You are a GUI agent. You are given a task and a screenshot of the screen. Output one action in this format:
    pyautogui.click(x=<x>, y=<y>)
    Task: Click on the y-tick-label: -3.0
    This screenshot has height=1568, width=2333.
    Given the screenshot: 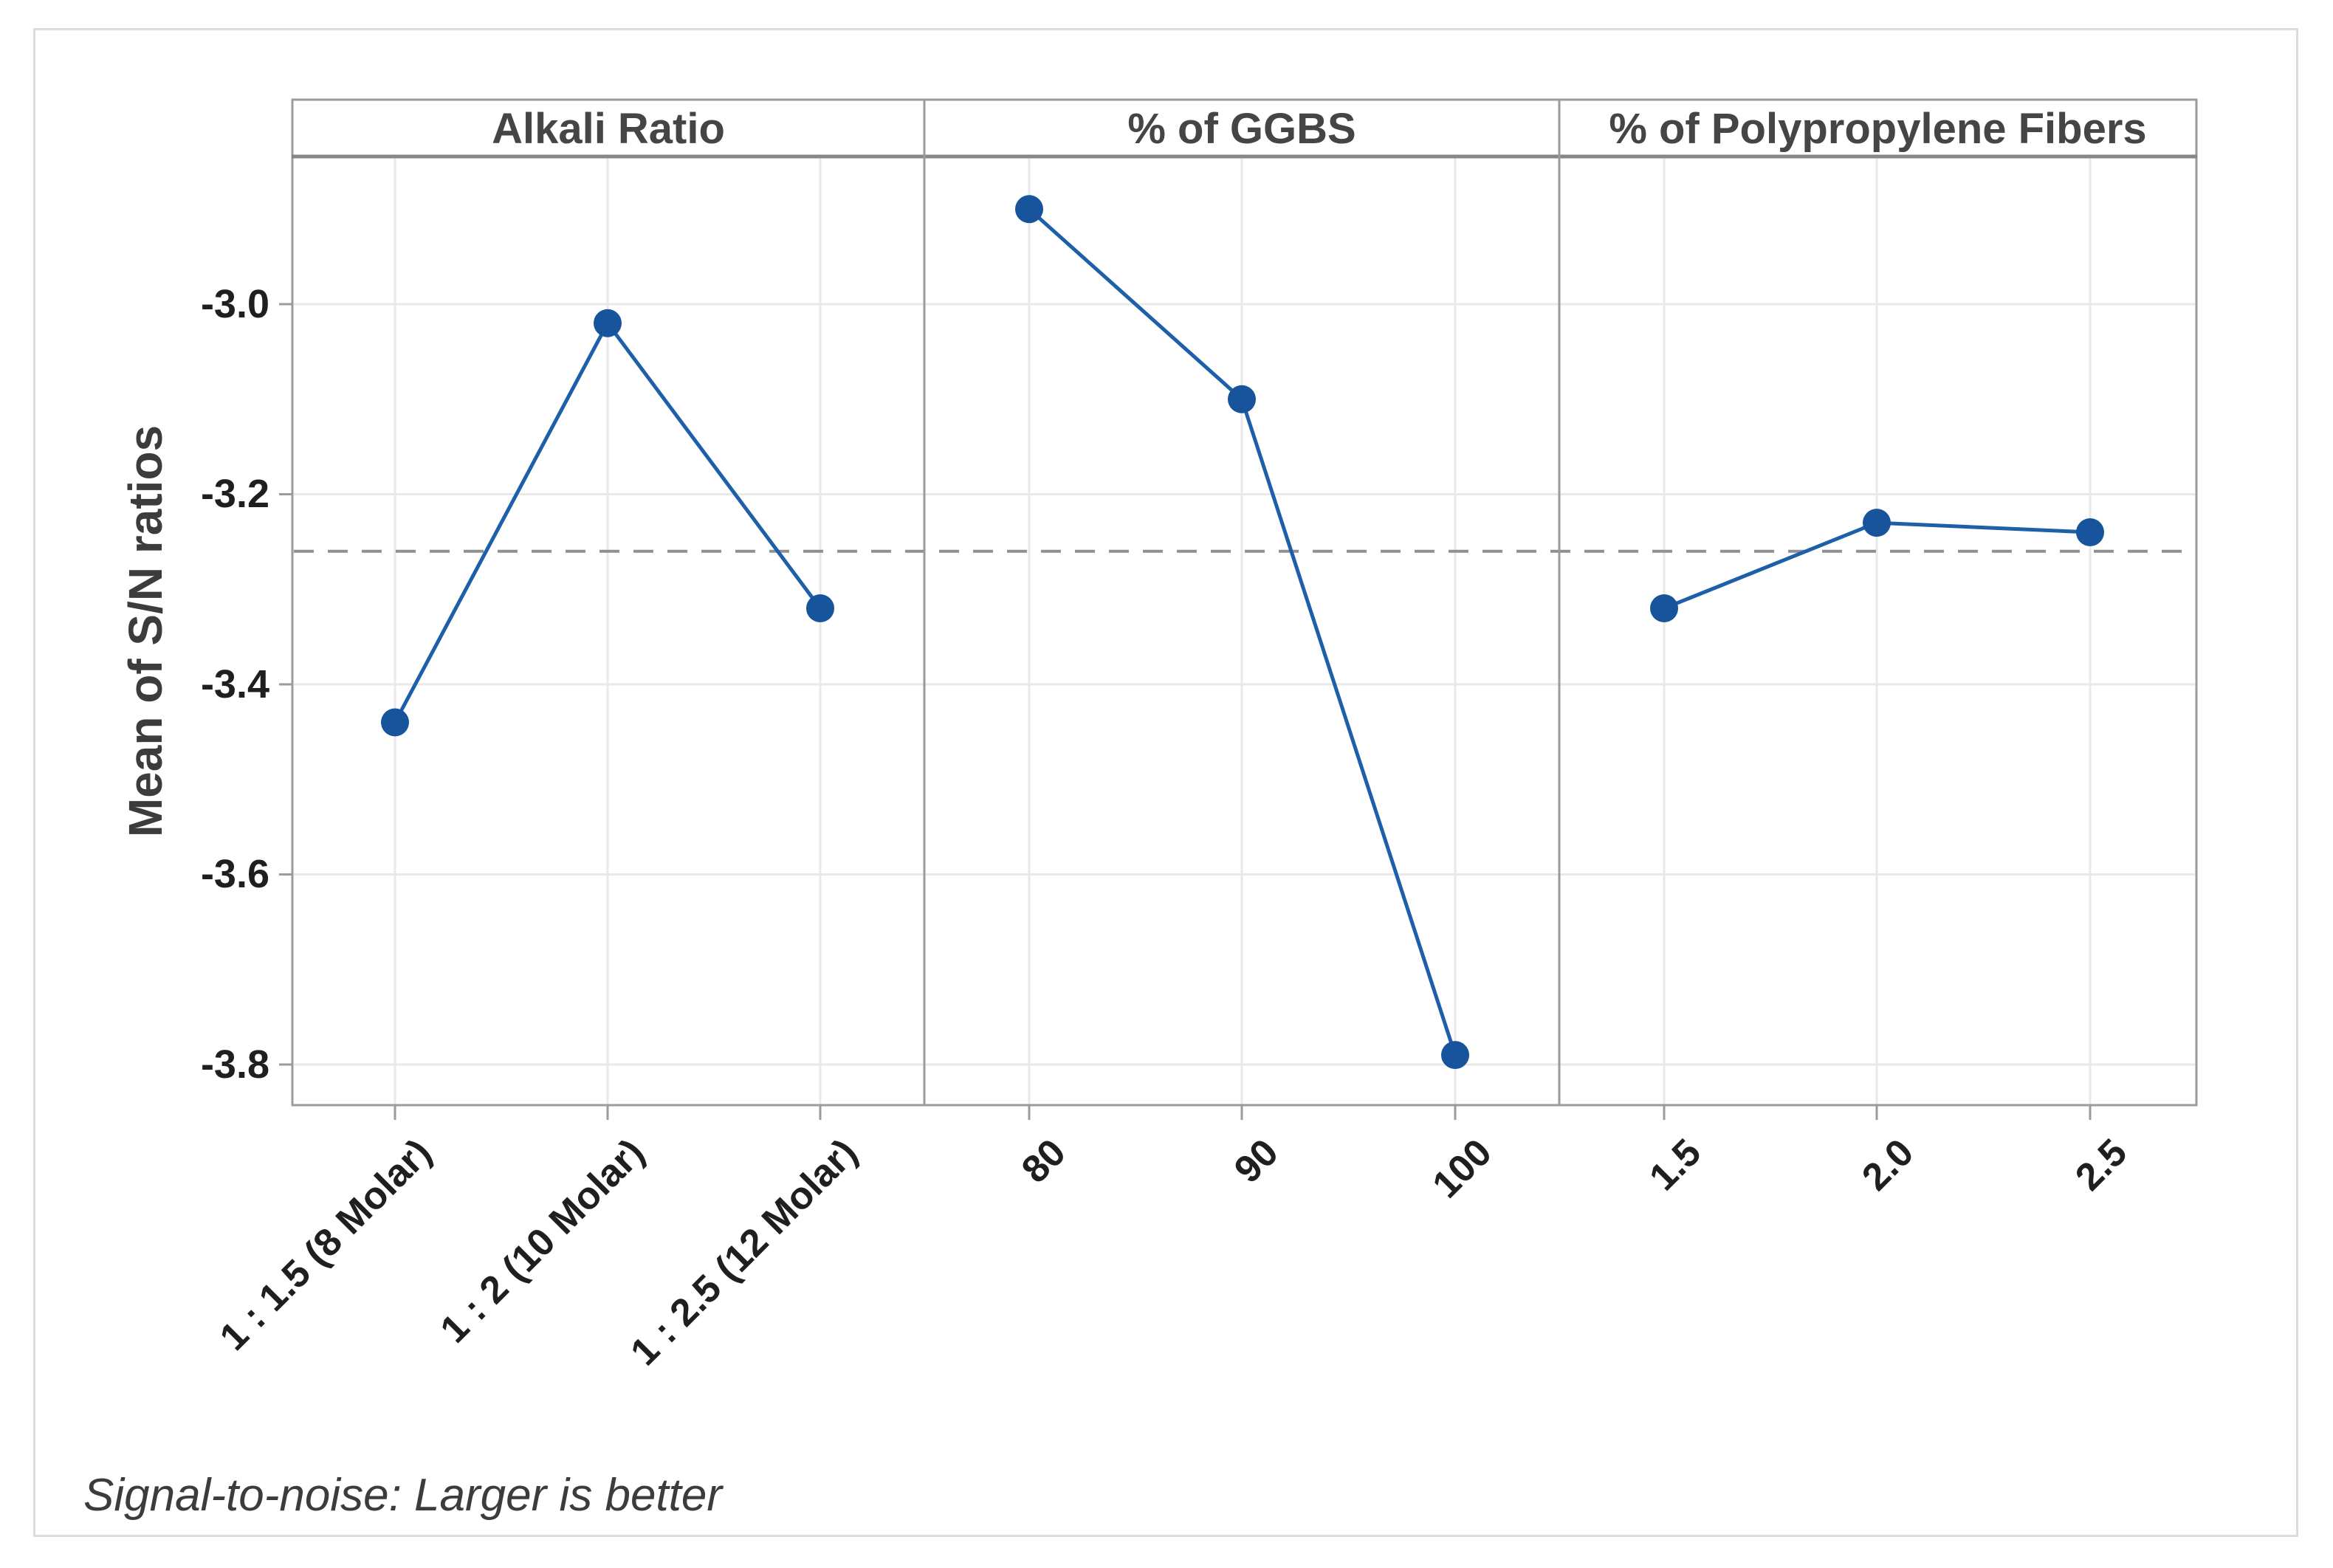 What is the action you would take?
    pyautogui.click(x=235, y=304)
    